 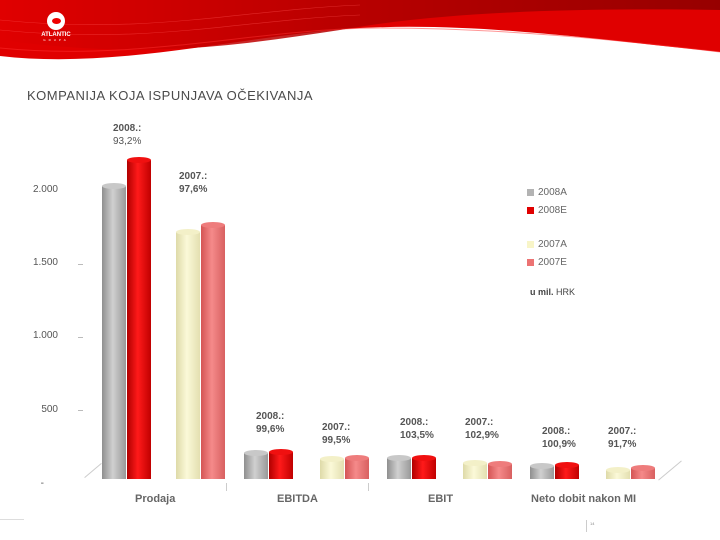 I want to click on legend-label: 2007E, so click(x=552, y=262).